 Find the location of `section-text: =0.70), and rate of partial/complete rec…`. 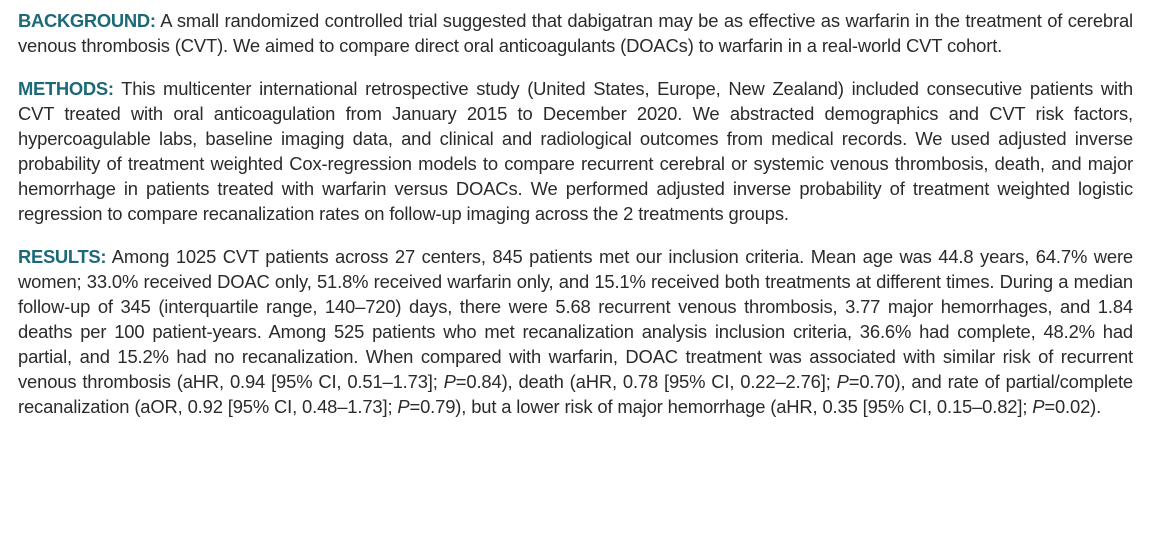

section-text: =0.70), and rate of partial/complete rec… is located at coordinates (576, 394).